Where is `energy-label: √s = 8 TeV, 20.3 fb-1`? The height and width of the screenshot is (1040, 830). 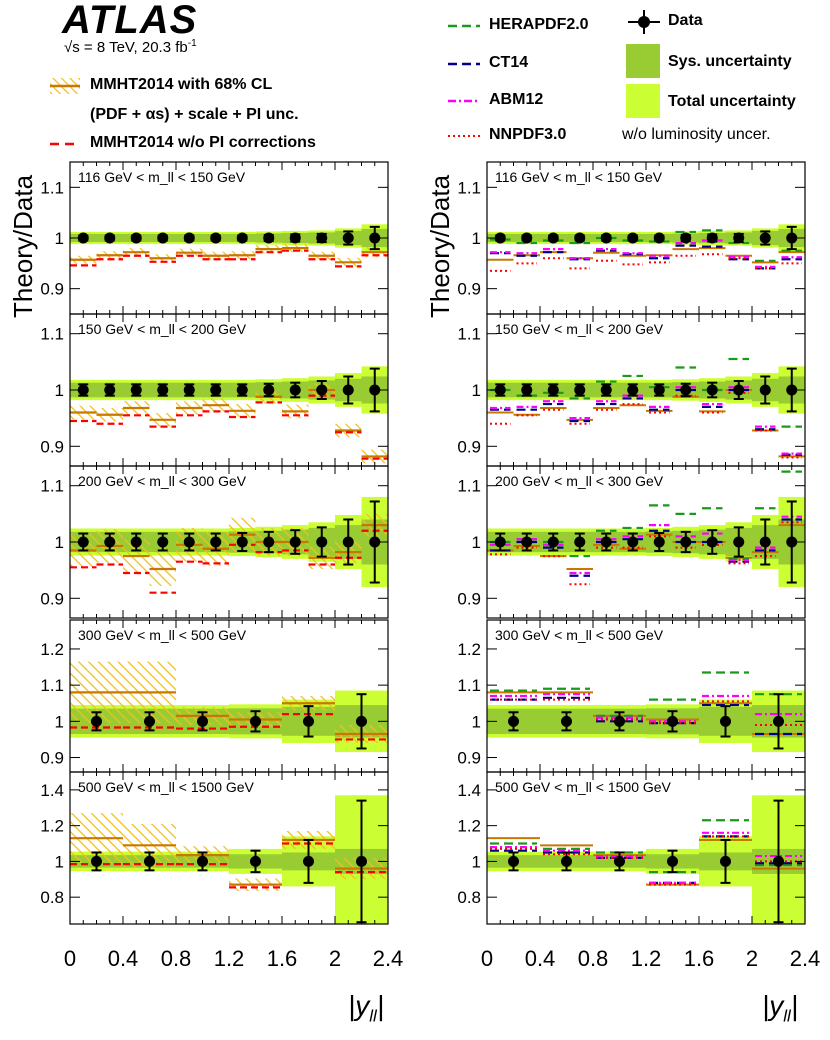 energy-label: √s = 8 TeV, 20.3 fb-1 is located at coordinates (130, 47).